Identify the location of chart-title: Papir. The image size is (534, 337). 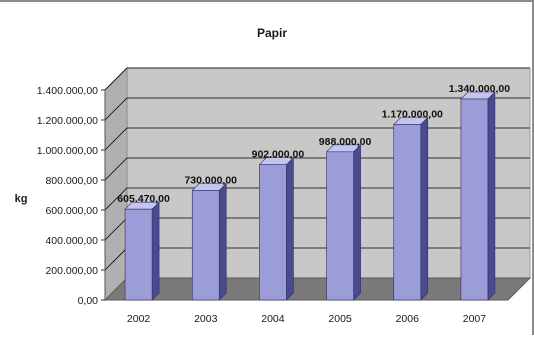
(272, 33).